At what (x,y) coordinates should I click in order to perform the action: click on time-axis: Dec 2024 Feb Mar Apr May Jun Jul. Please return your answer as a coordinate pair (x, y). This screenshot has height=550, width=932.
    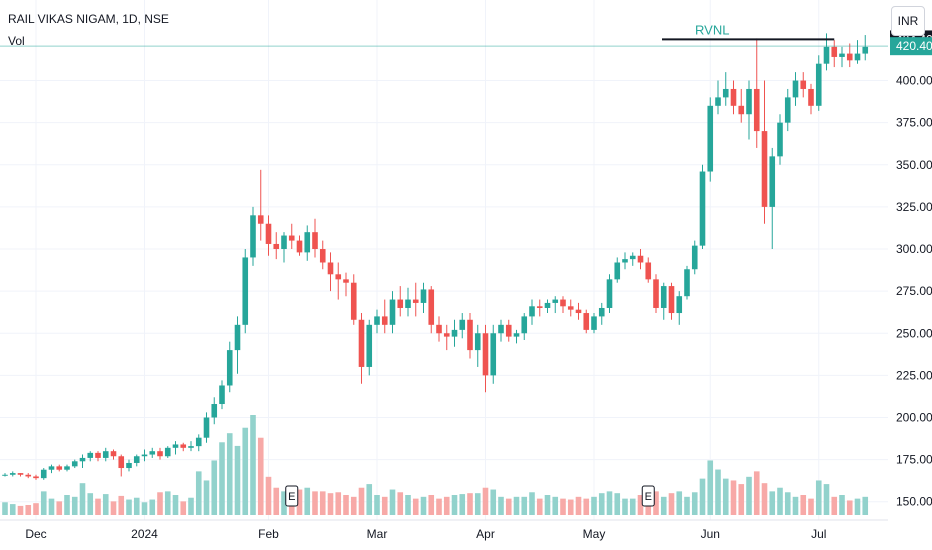
    Looking at the image, I should click on (444, 530).